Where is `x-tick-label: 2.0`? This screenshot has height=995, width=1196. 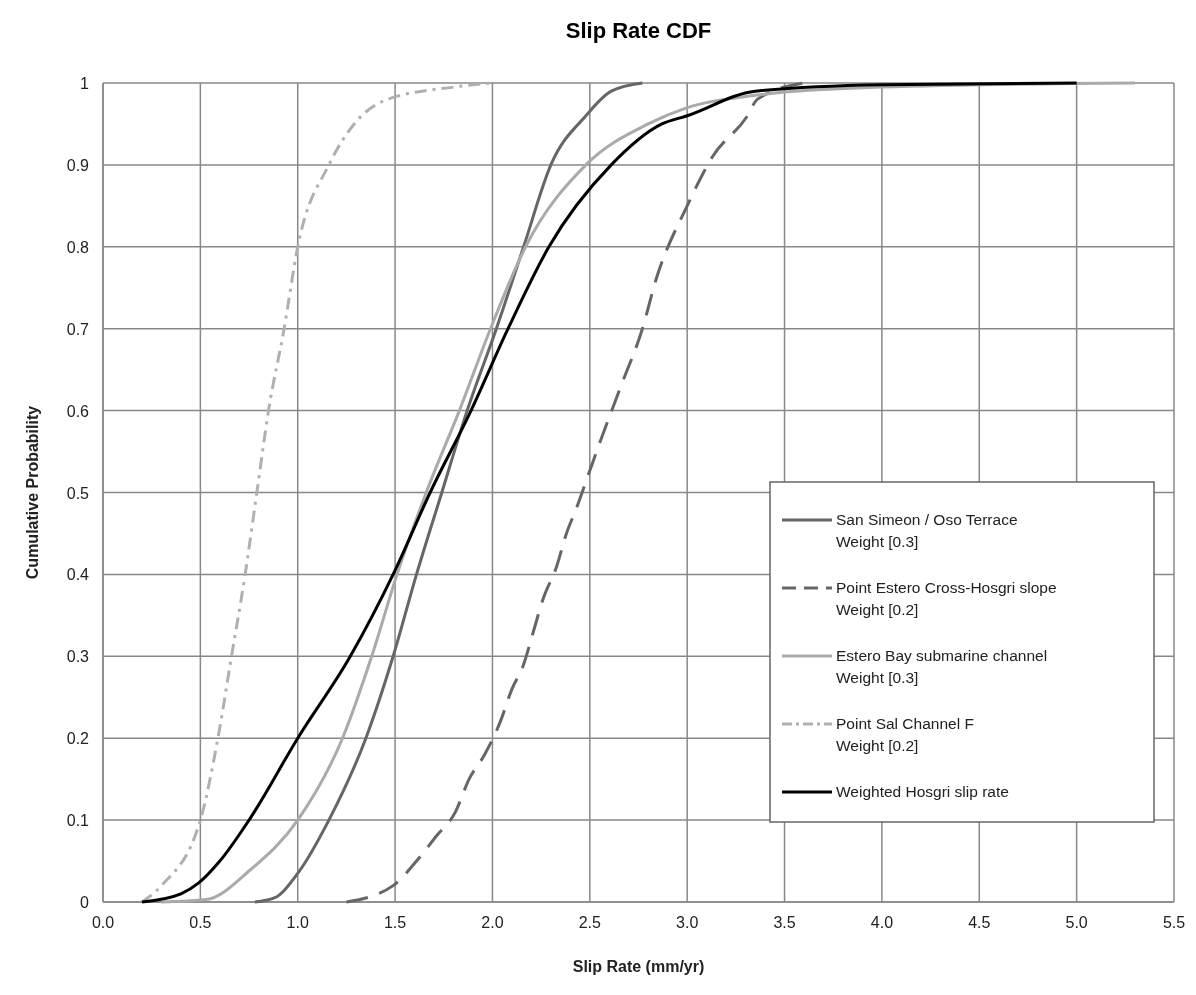
x-tick-label: 2.0 is located at coordinates (492, 922).